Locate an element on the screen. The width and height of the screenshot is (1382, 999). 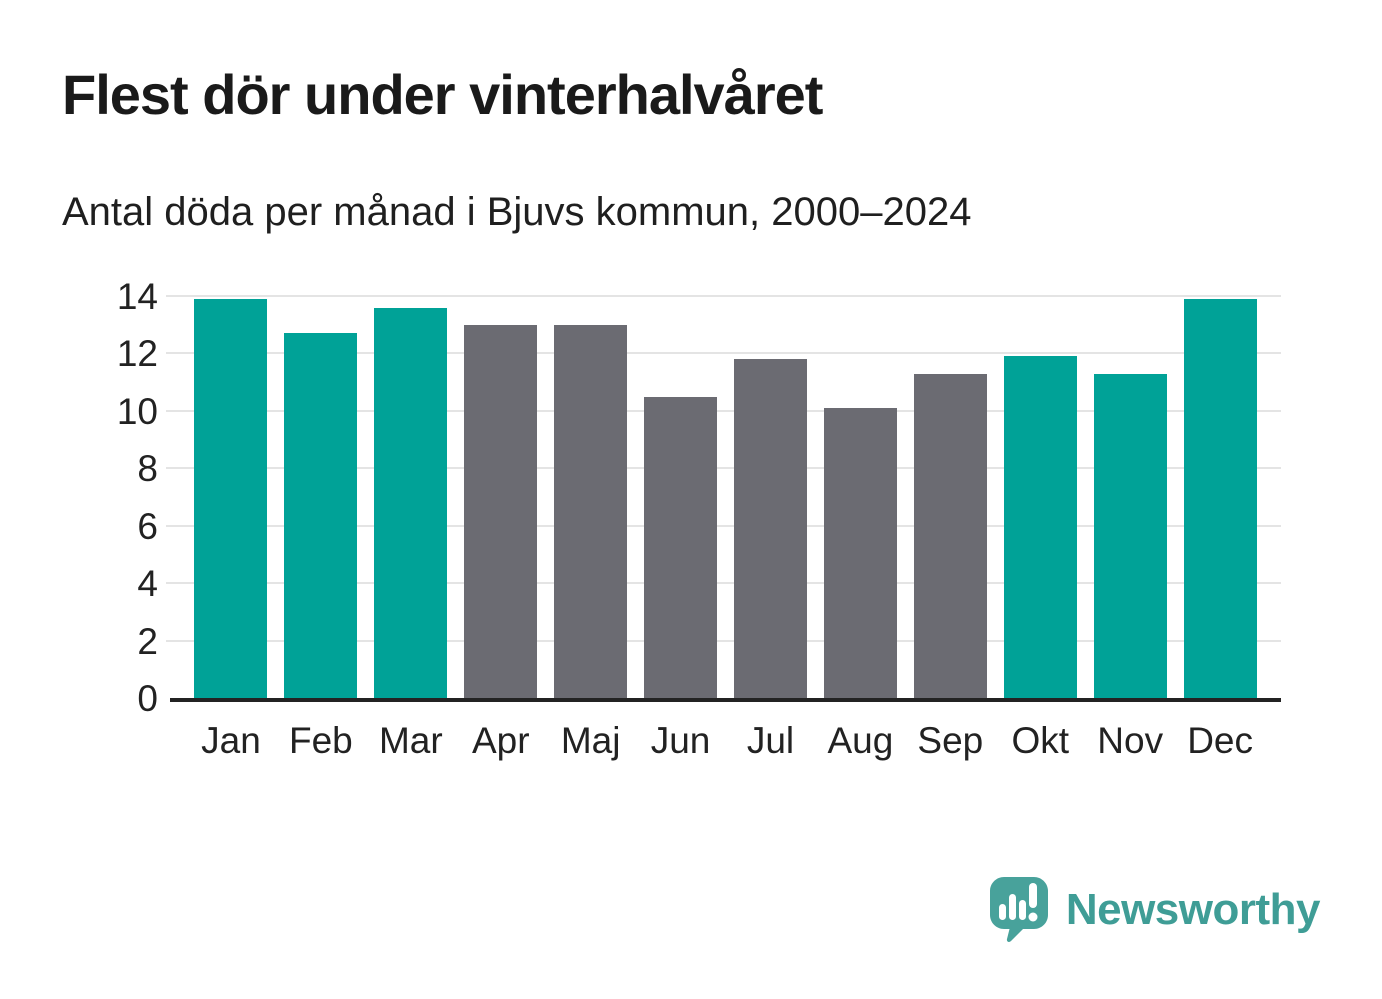
bar-slot-nov is located at coordinates (1130, 497).